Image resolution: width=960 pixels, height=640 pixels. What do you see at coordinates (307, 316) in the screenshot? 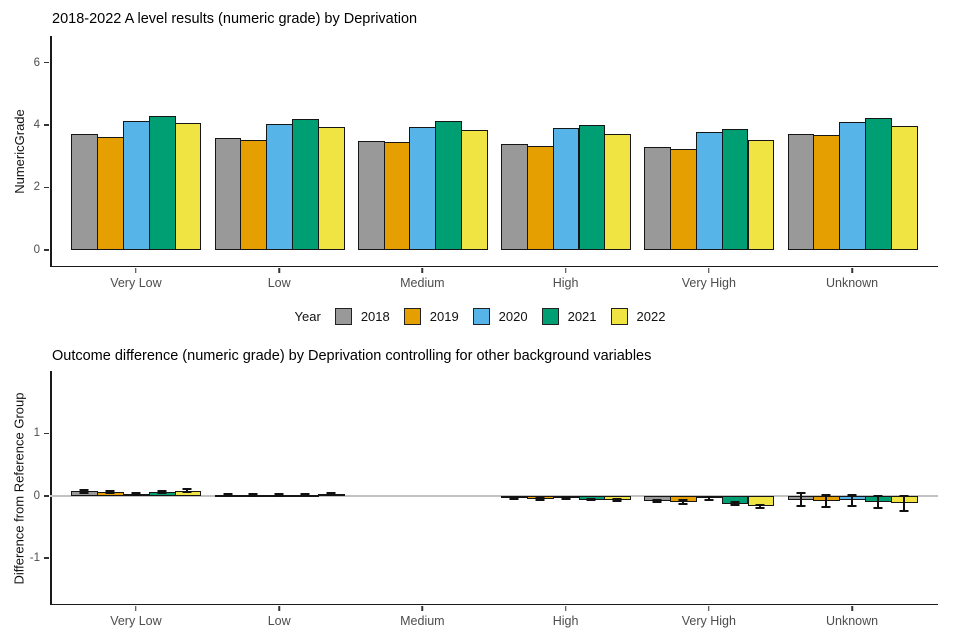
I see `legend-title: Year` at bounding box center [307, 316].